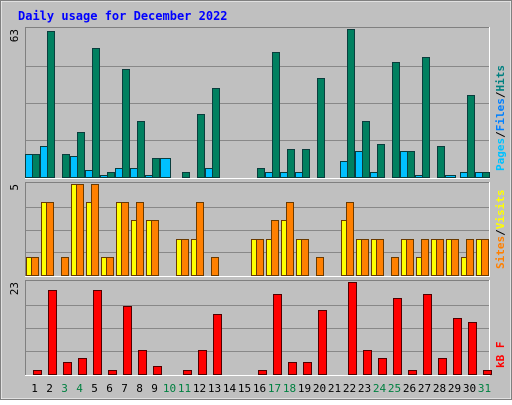 This screenshot has width=512, height=405. Describe the element at coordinates (109, 388) in the screenshot. I see `x-tick-label: 6` at that location.